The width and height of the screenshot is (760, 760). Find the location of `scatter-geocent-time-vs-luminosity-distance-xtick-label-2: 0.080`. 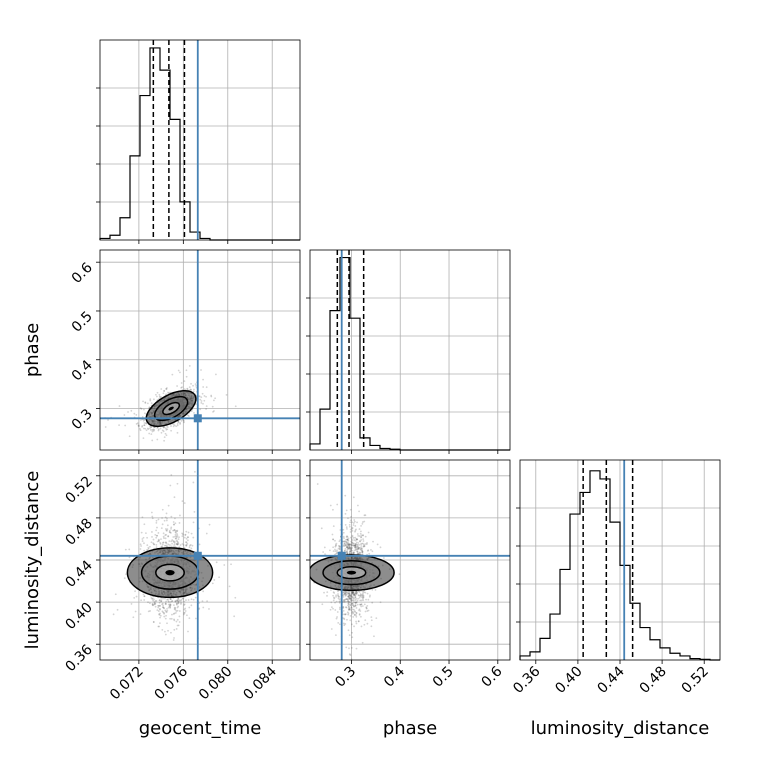

scatter-geocent-time-vs-luminosity-distance-xtick-label-2: 0.080 is located at coordinates (216, 684).